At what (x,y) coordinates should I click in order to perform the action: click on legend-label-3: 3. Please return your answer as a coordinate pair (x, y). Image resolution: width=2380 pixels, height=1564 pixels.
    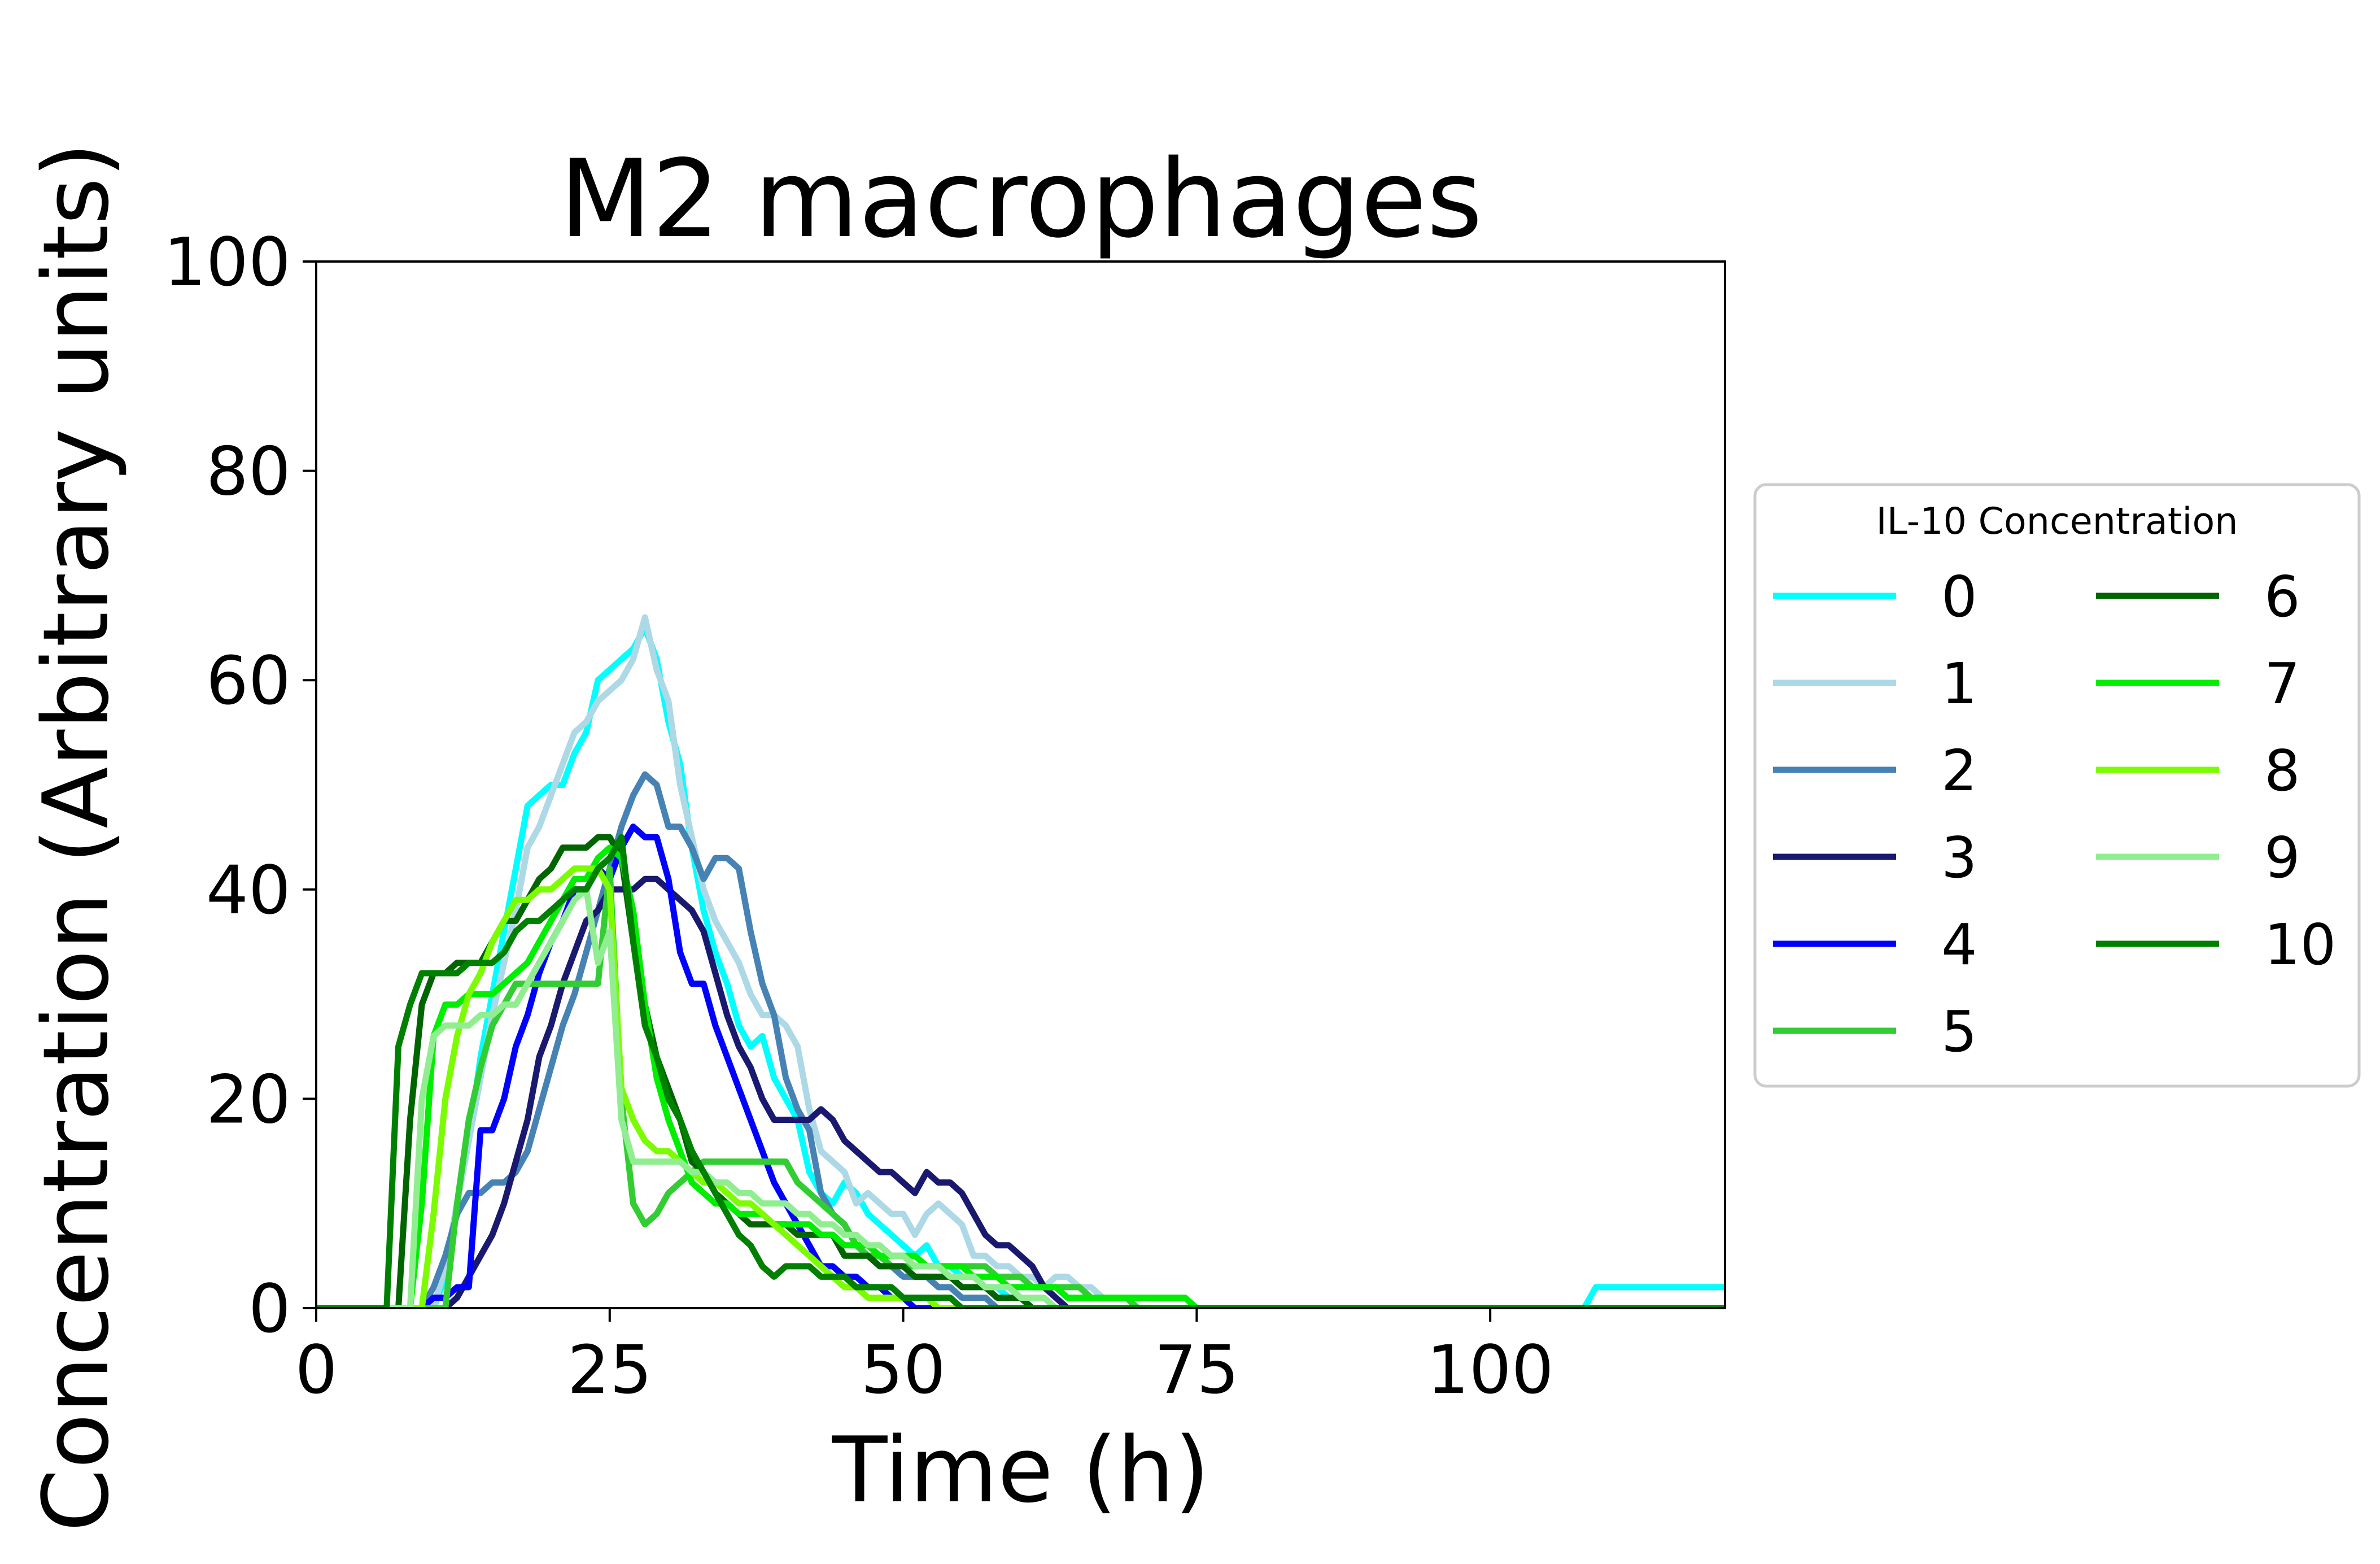
    Looking at the image, I should click on (1959, 858).